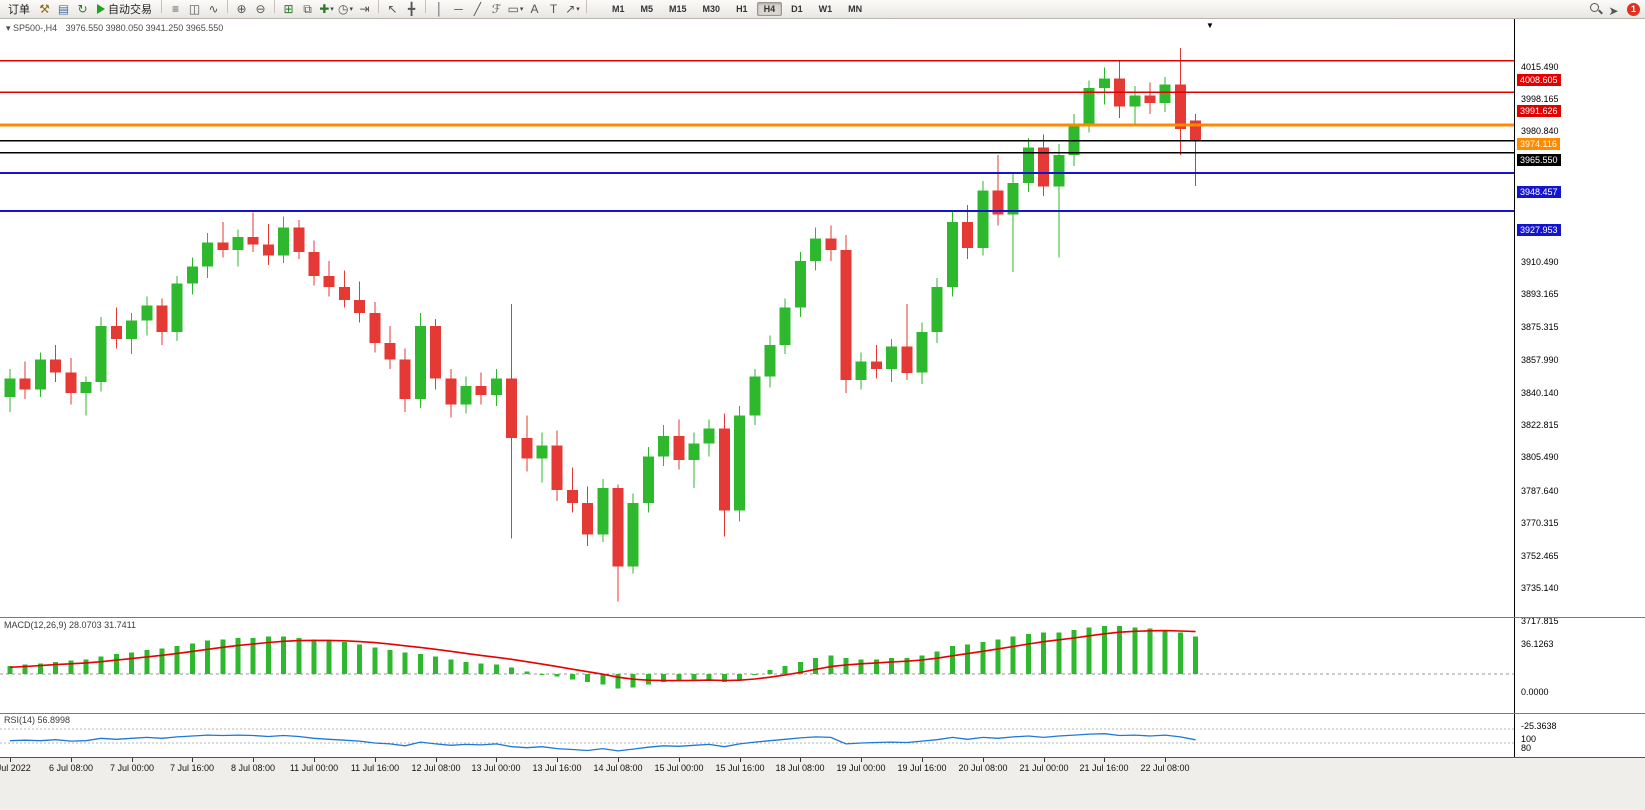  What do you see at coordinates (1594, 8) in the screenshot?
I see `search-icon` at bounding box center [1594, 8].